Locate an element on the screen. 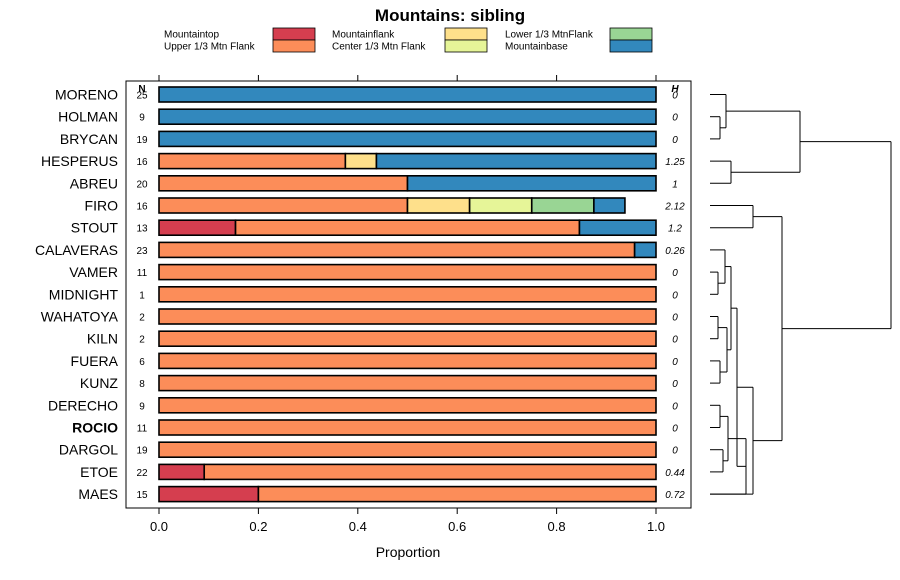  n-column-header: N is located at coordinates (141, 89).